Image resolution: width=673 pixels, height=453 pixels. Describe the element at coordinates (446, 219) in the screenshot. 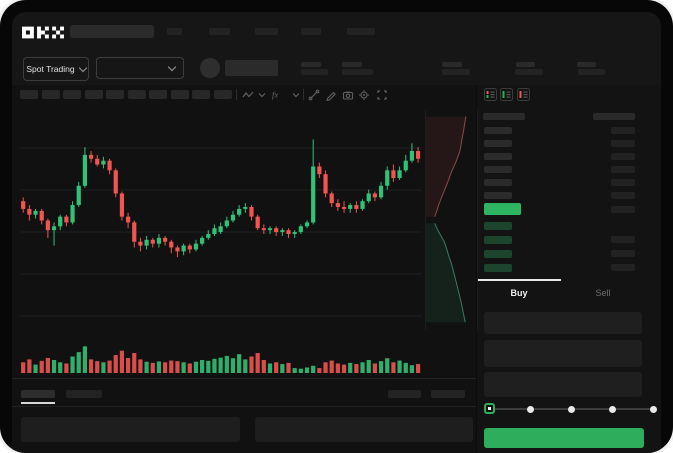

I see `depth-chart` at that location.